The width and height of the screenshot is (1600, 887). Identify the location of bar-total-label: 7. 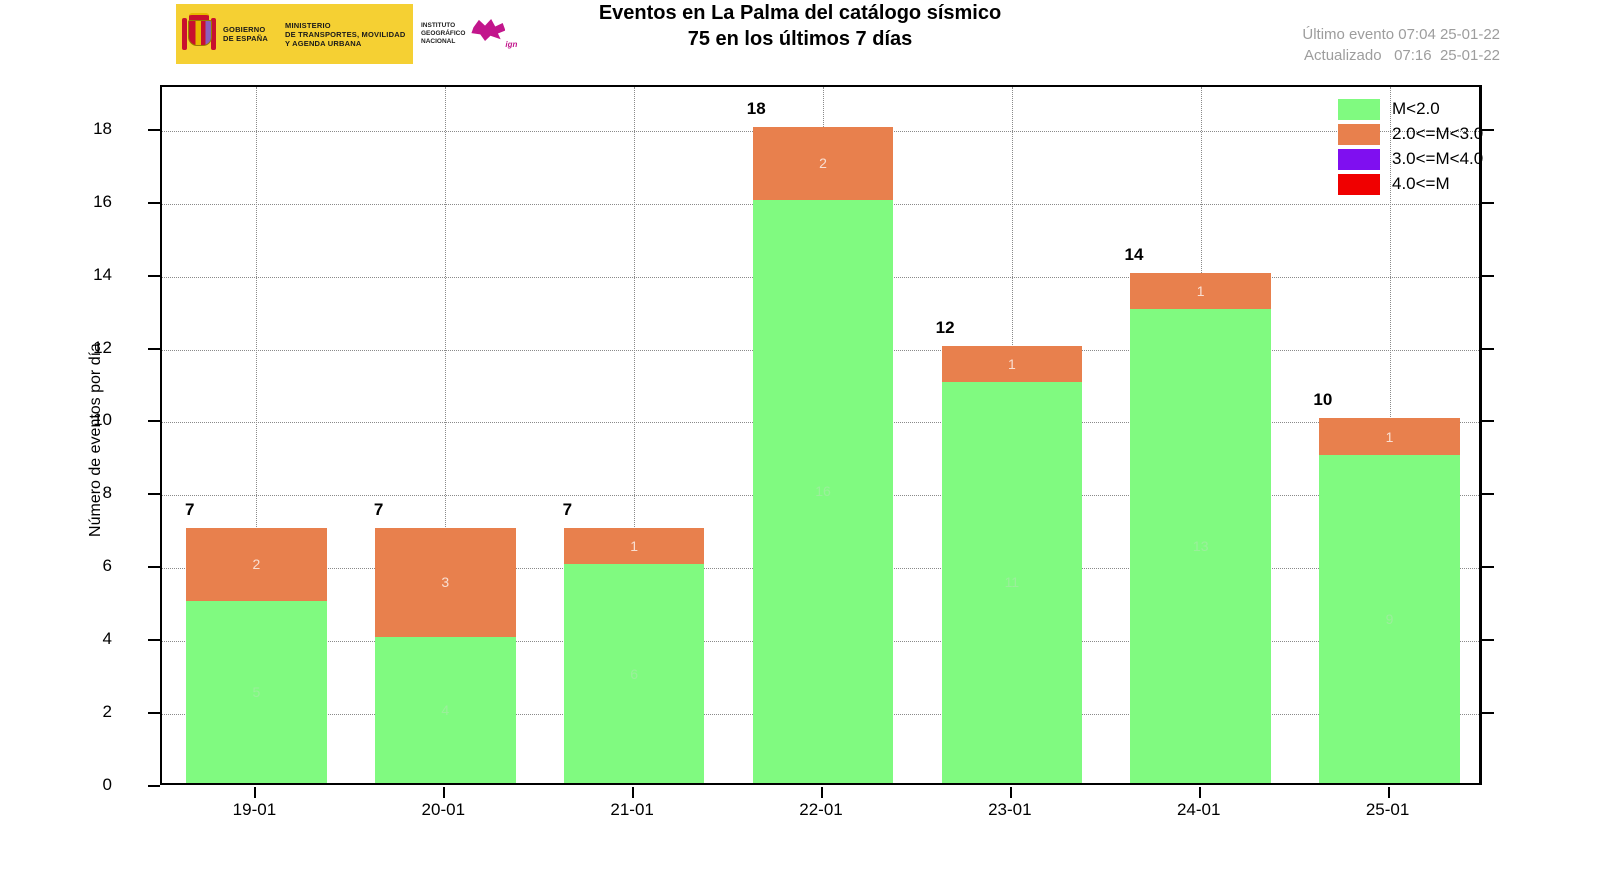
(189, 509).